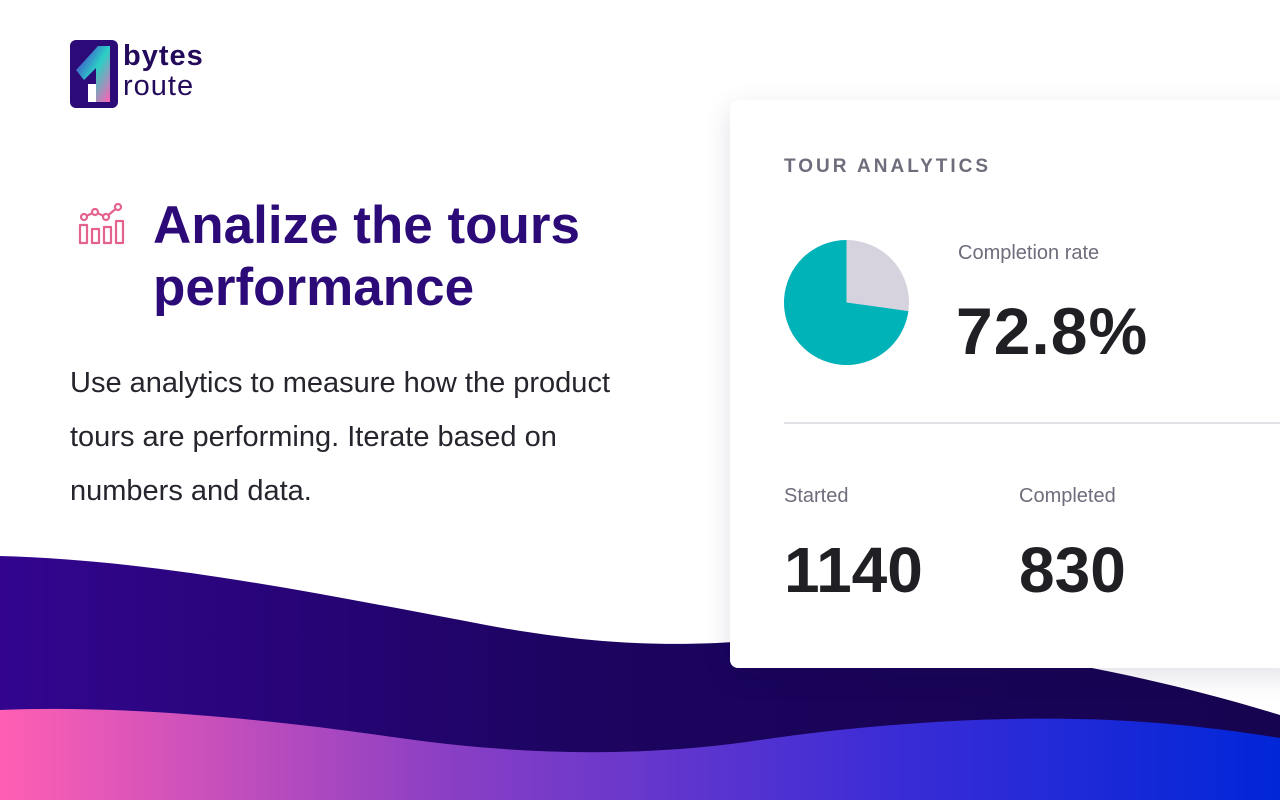 Image resolution: width=1280 pixels, height=800 pixels. I want to click on analytics-chart-icon, so click(101, 224).